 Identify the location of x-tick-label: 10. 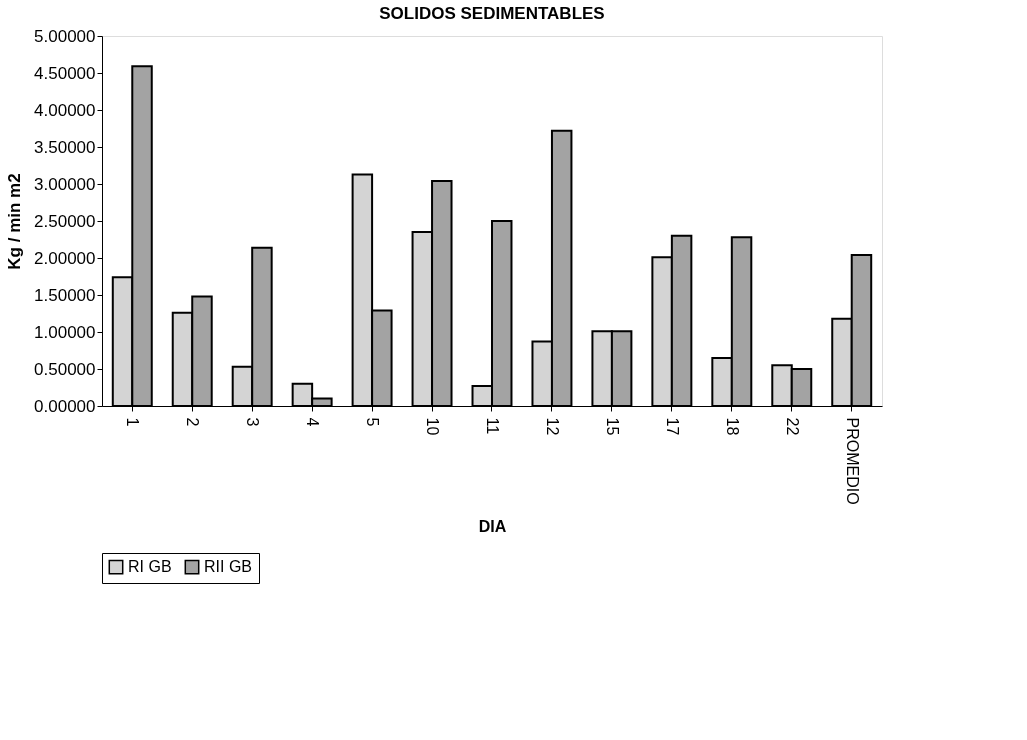
(433, 426).